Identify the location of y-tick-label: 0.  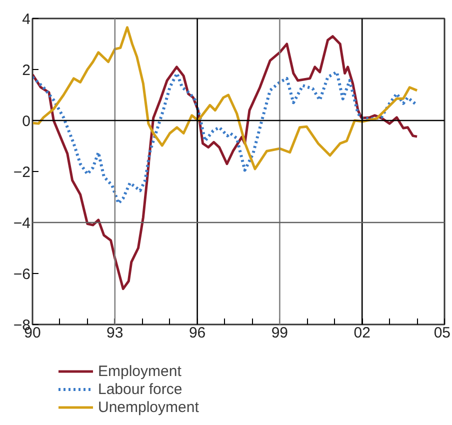
(26, 121).